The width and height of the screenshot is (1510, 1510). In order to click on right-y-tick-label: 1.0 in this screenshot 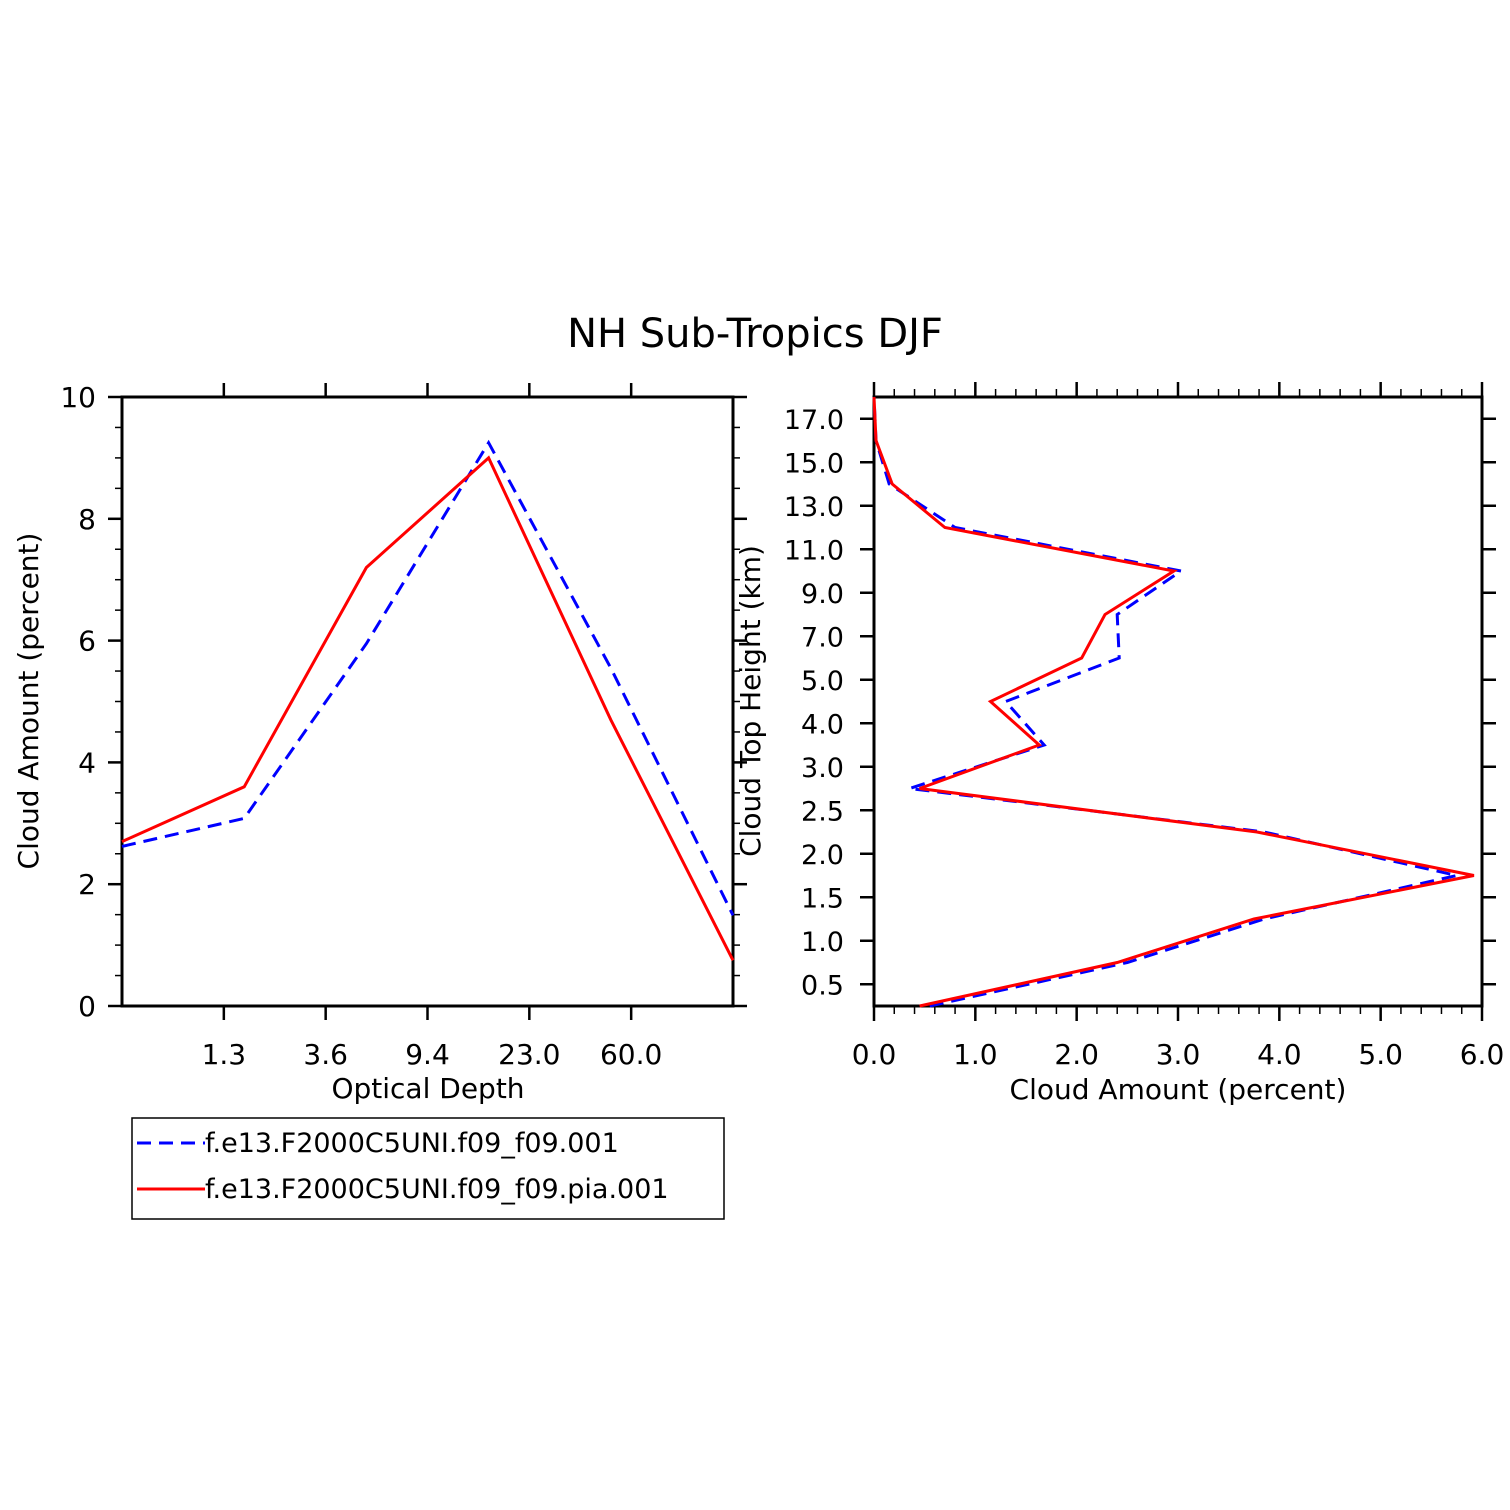, I will do `click(822, 942)`.